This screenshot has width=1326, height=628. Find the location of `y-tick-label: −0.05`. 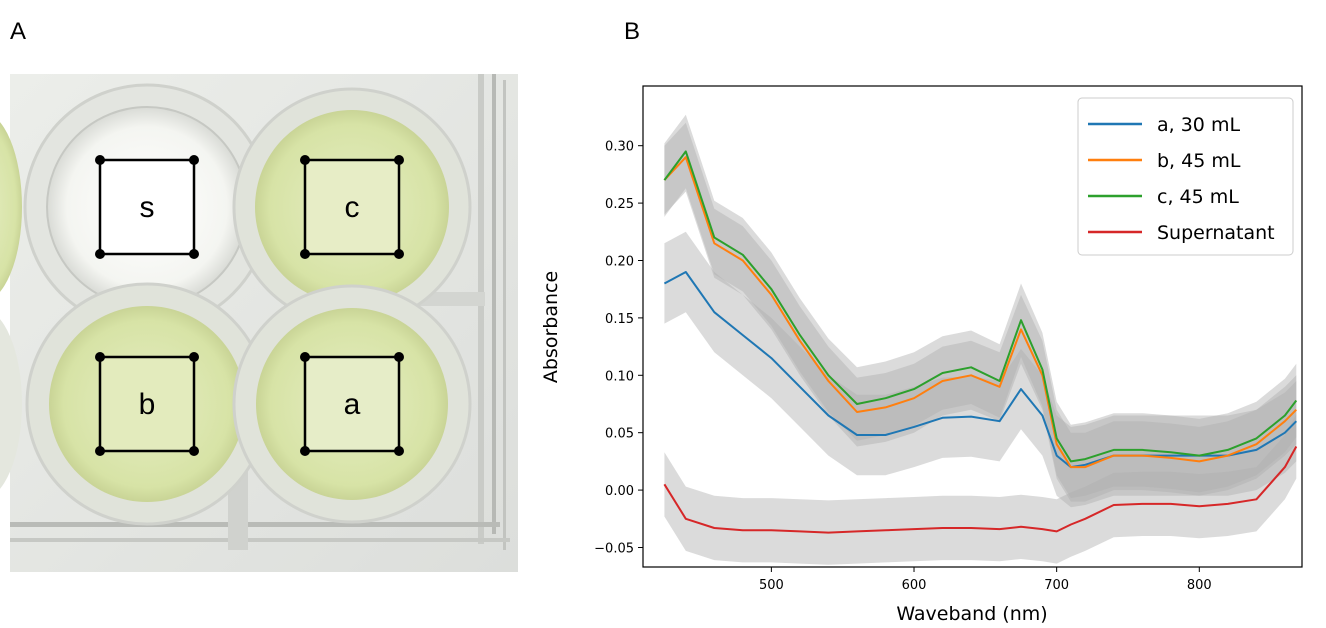

y-tick-label: −0.05 is located at coordinates (614, 548).